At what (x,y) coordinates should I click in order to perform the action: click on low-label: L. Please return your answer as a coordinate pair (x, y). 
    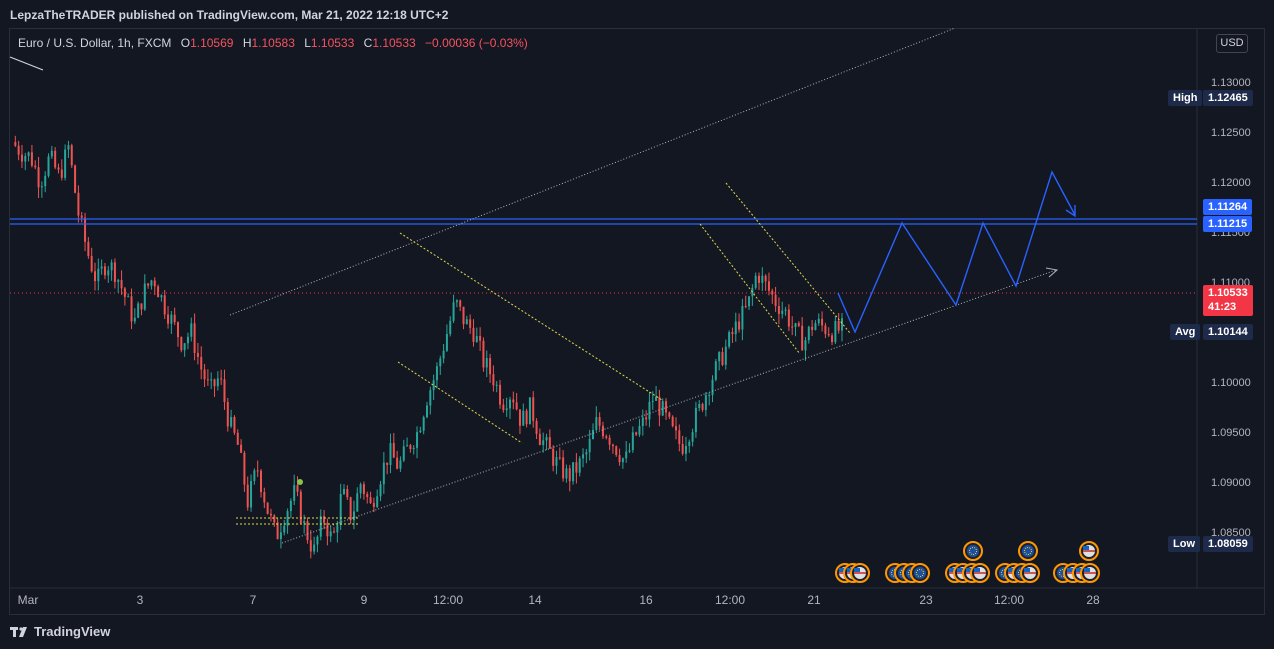
    Looking at the image, I should click on (307, 43).